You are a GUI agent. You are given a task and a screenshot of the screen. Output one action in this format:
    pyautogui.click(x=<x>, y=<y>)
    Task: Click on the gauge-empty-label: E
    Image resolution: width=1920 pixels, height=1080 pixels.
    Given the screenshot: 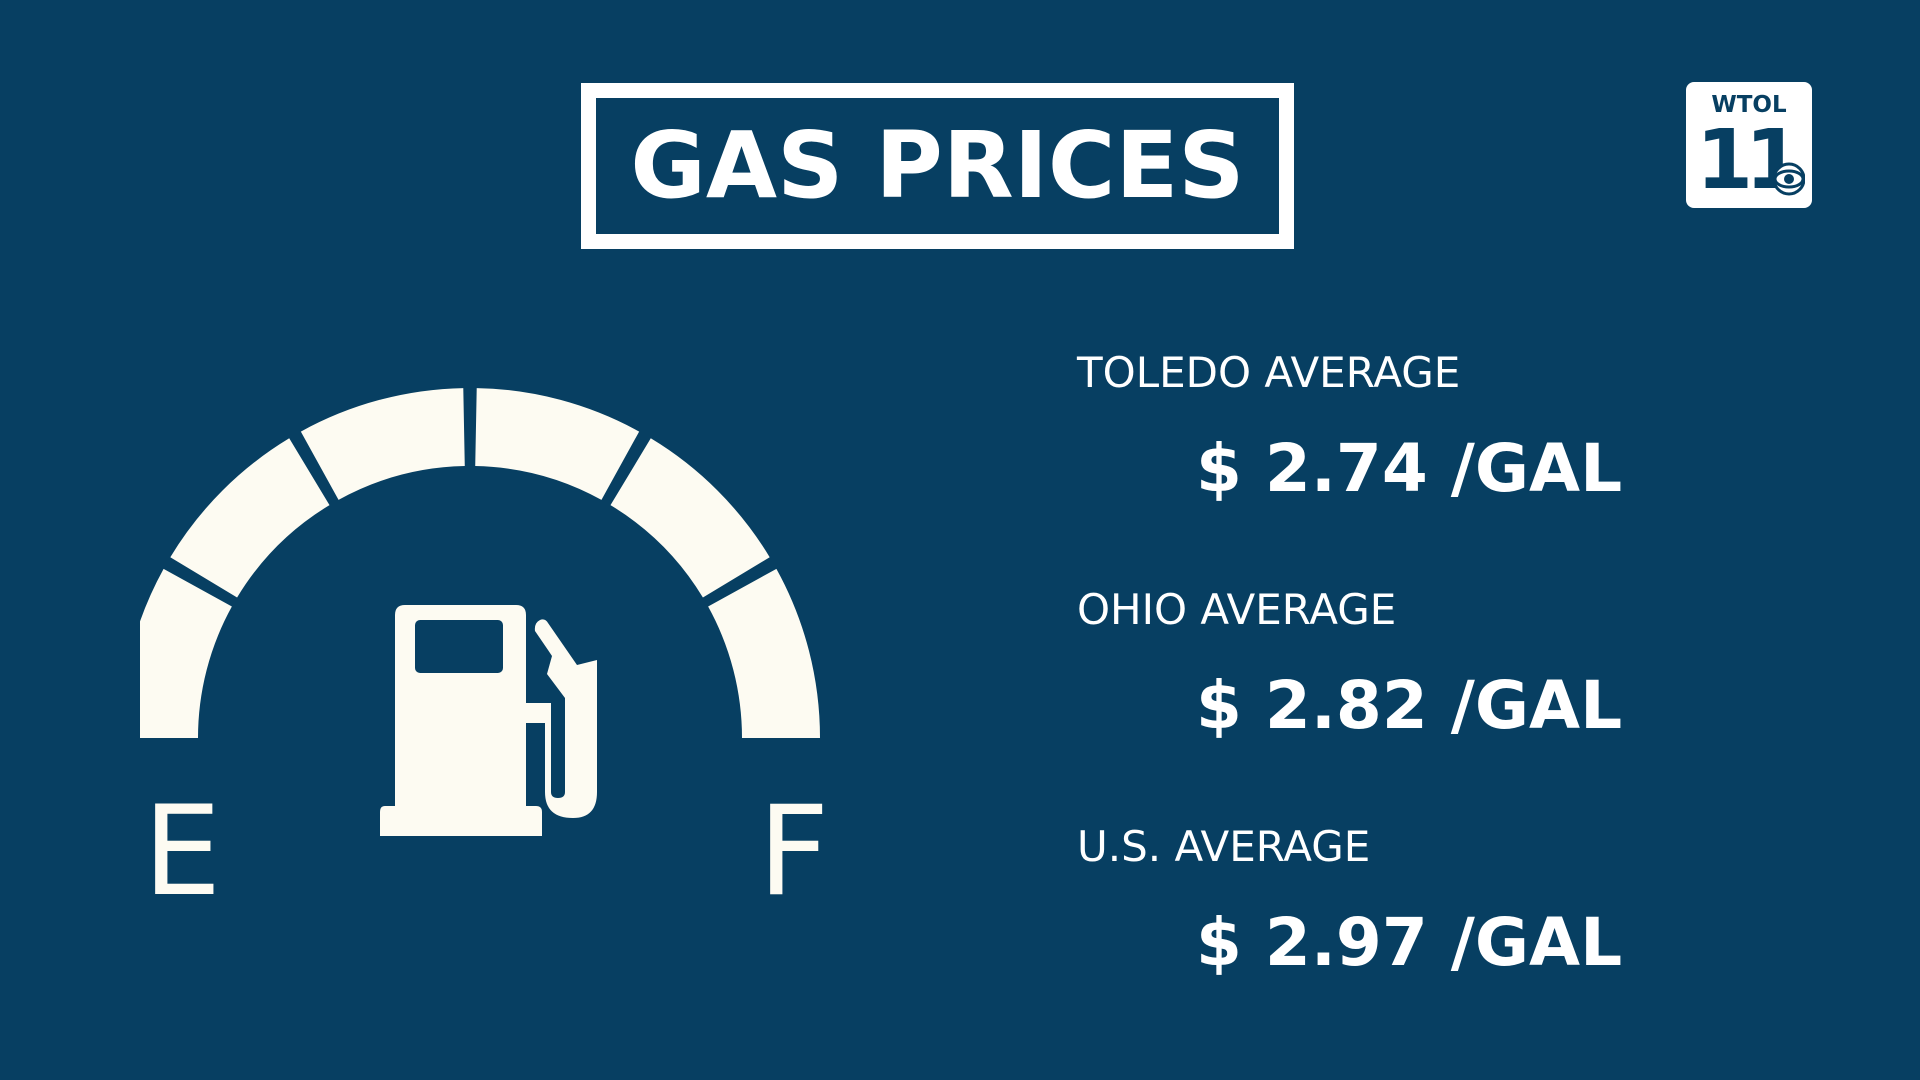 What is the action you would take?
    pyautogui.click(x=182, y=852)
    